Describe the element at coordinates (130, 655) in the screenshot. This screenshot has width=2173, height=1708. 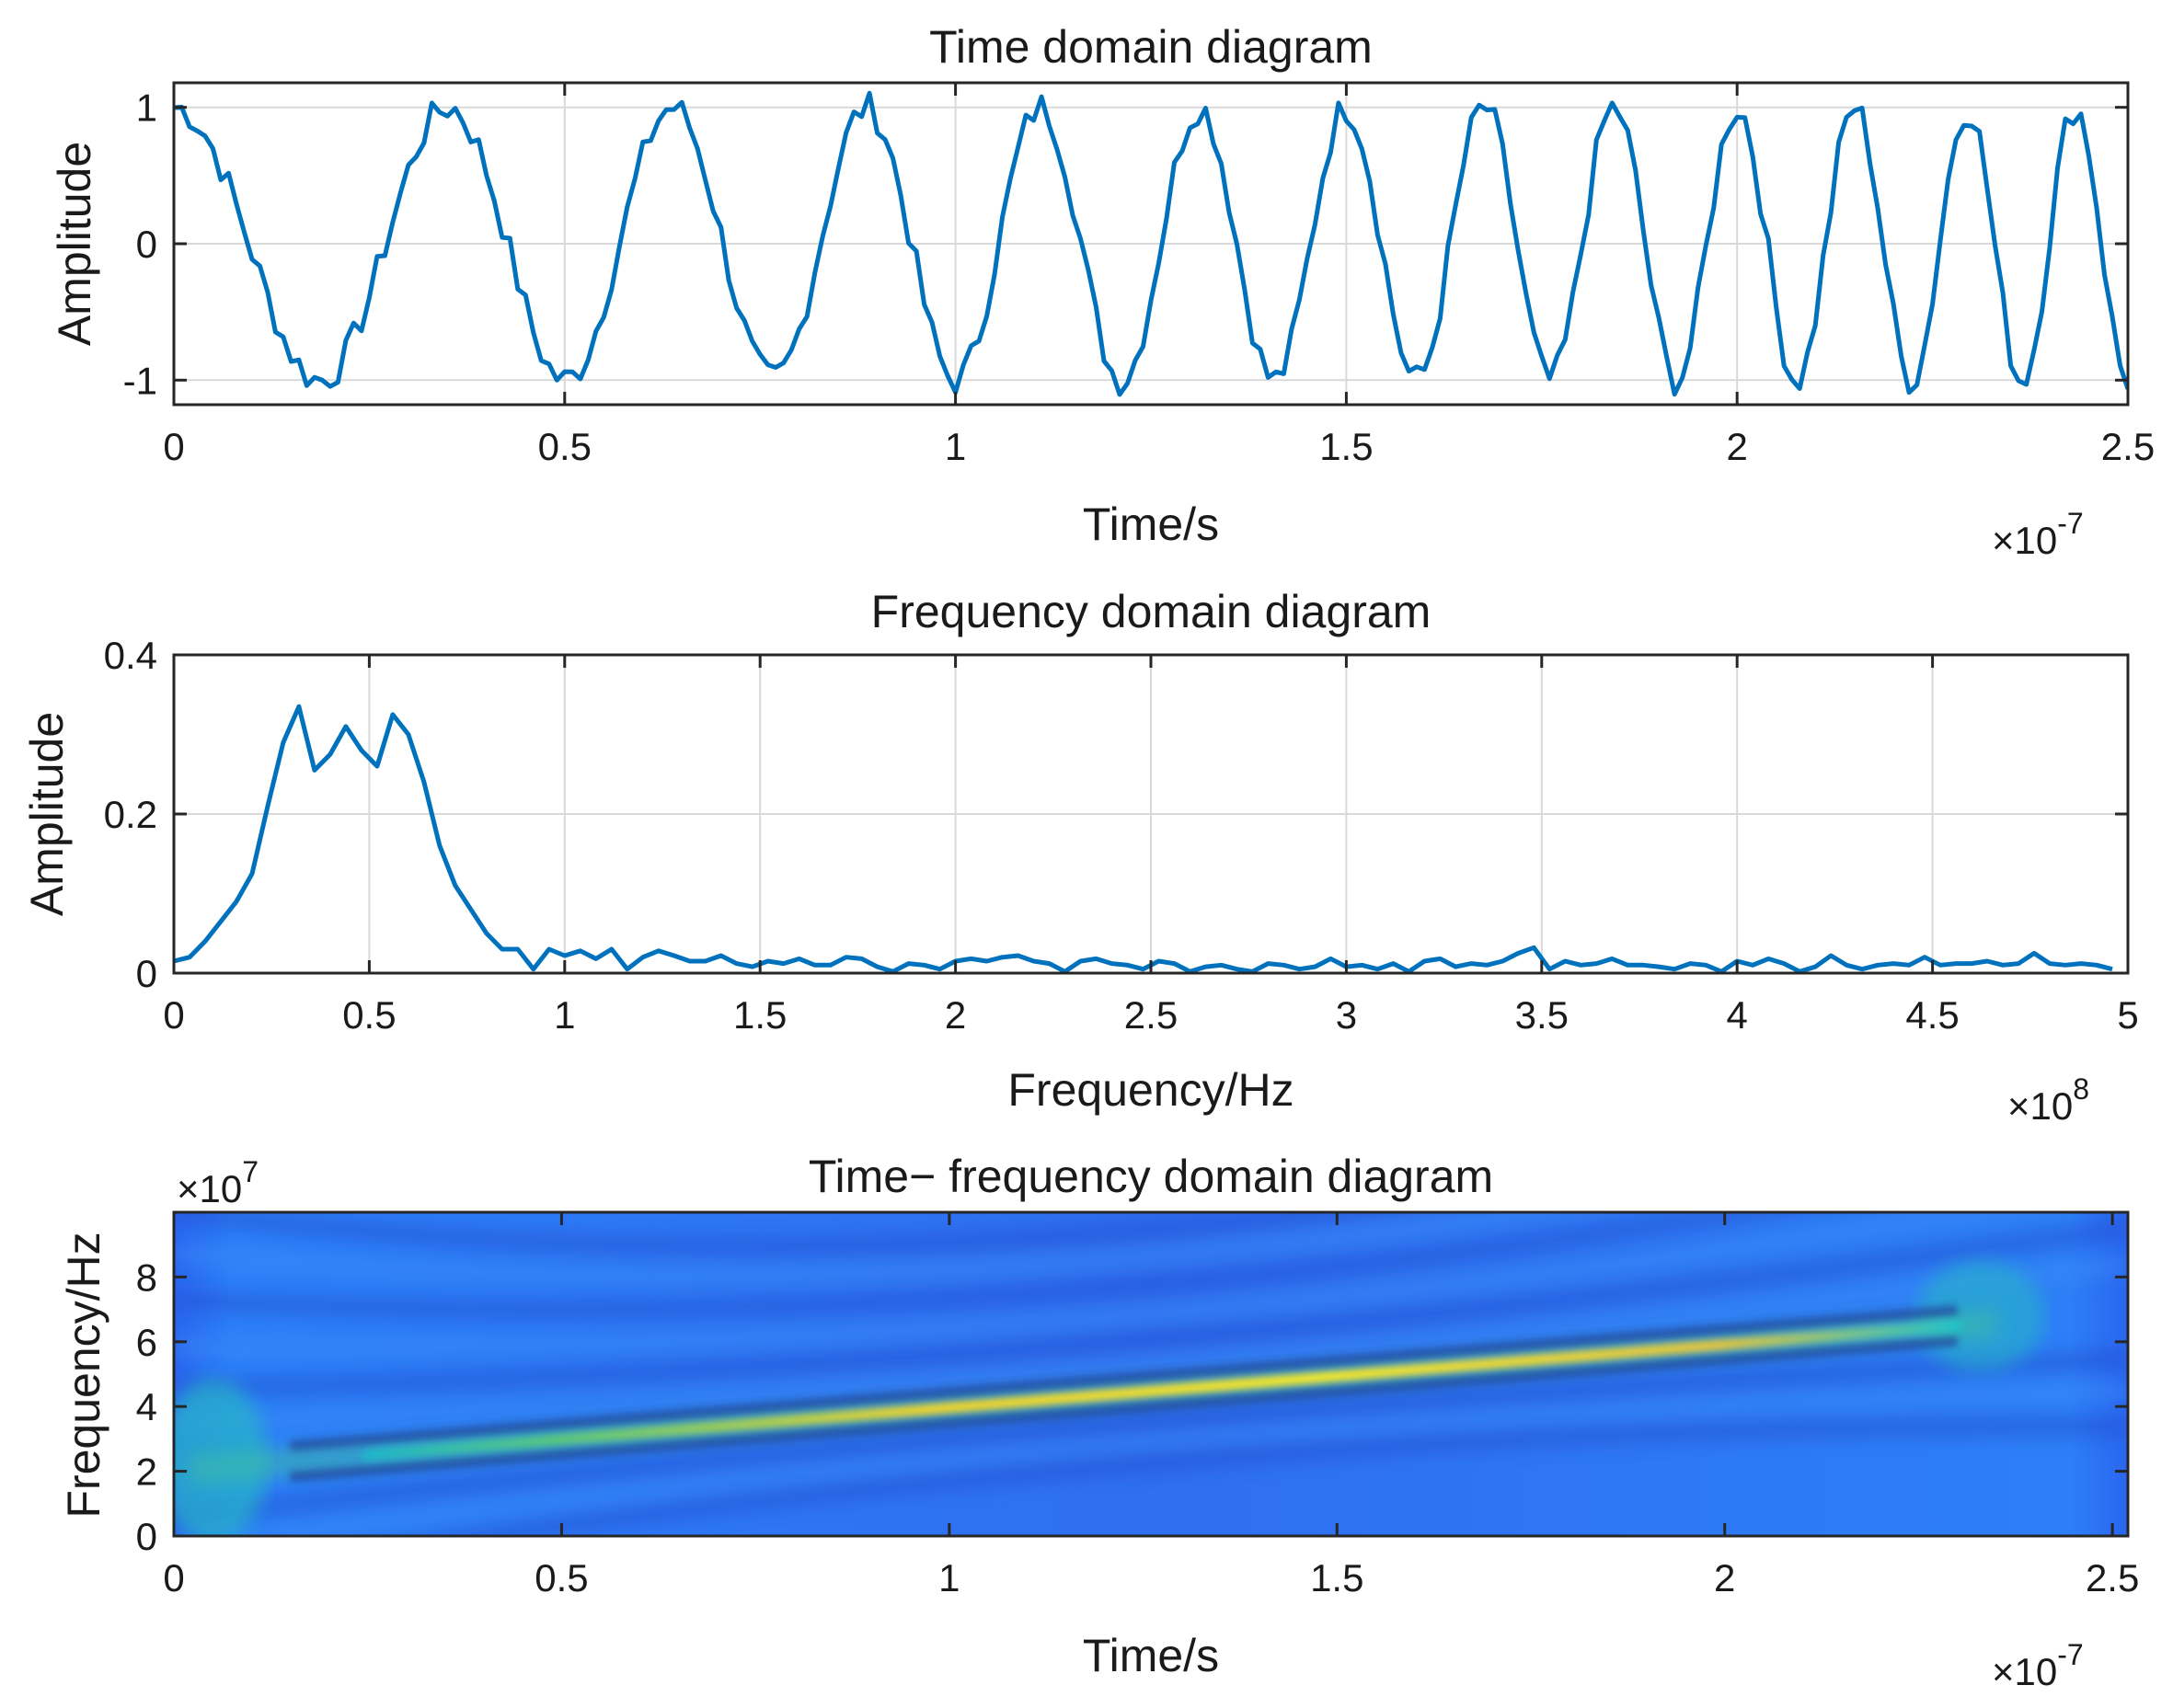
I see `y-tick-label: 0.4` at that location.